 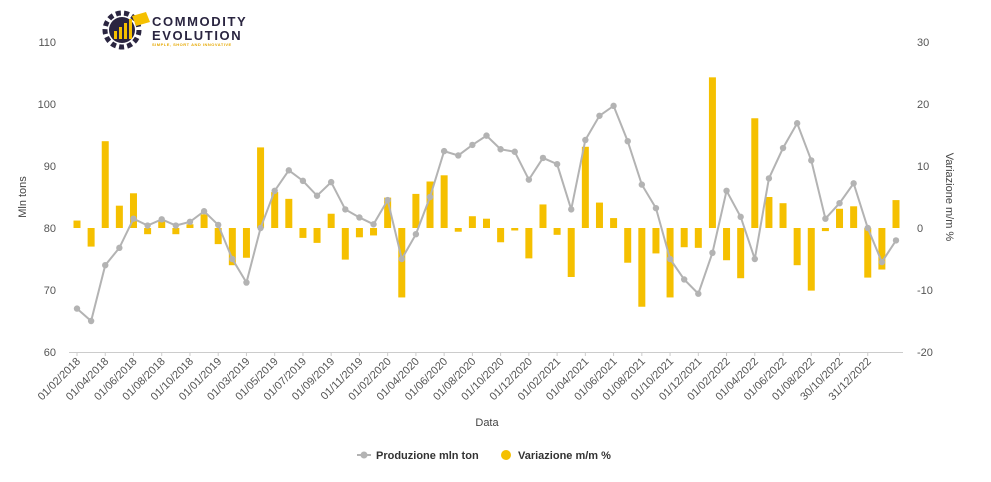 I want to click on legend-line-label: Produzione mln ton, so click(x=427, y=456).